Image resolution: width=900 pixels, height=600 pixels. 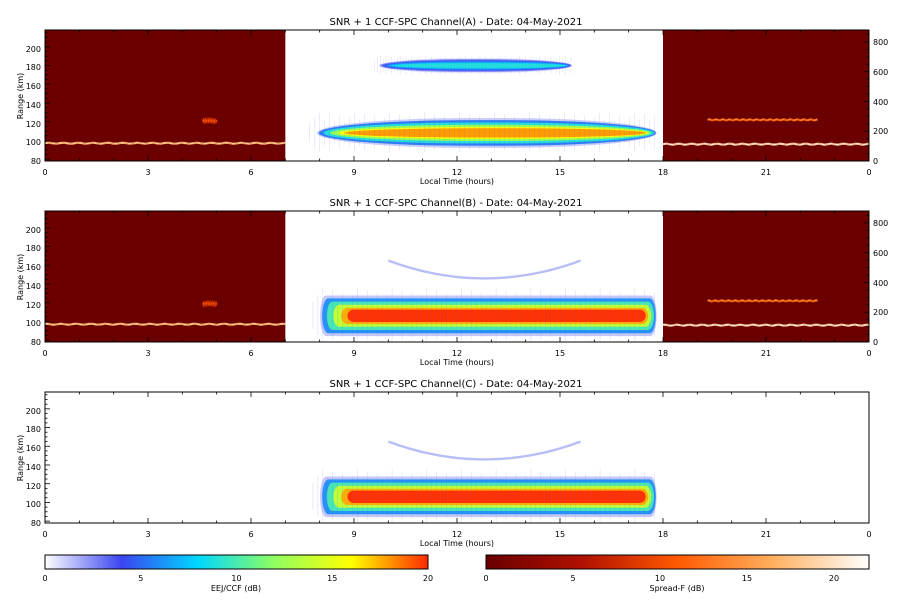 I want to click on colorbar-label: EEJ/CCF (dB), so click(x=236, y=588).